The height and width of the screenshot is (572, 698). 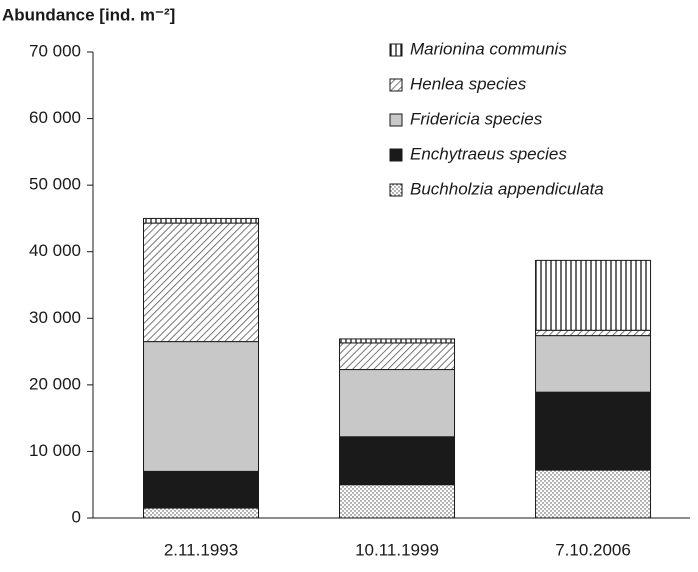 I want to click on x-tick-label: 10.11.1999, so click(x=397, y=549).